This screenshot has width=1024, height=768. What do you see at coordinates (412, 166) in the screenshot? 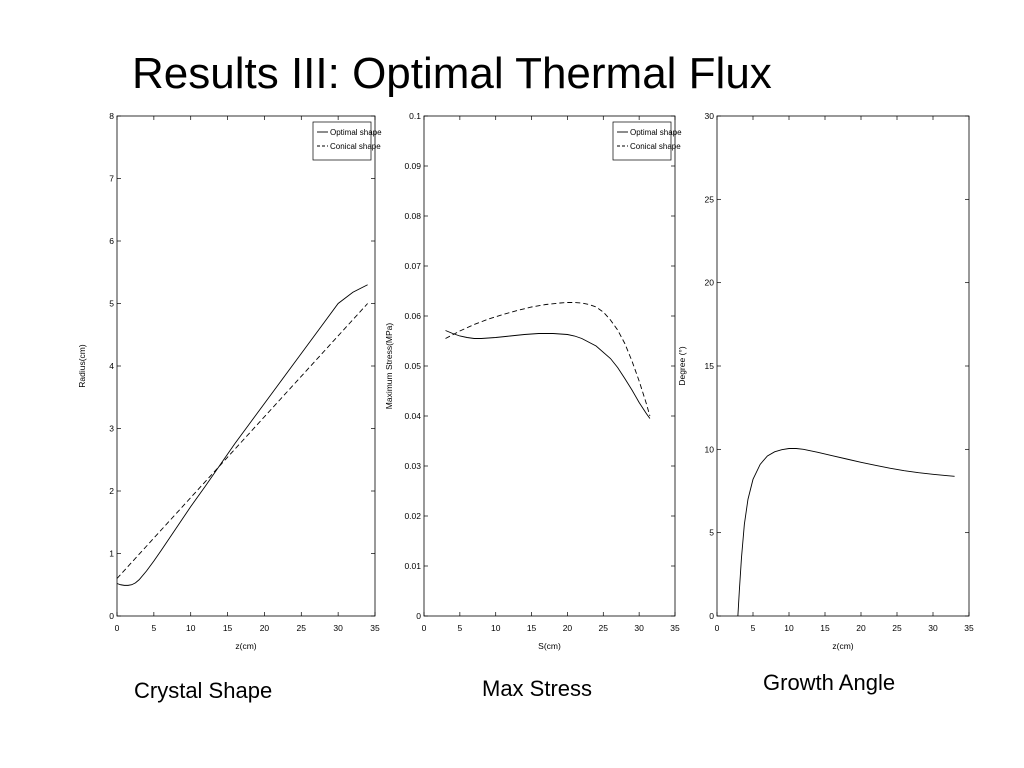
I see `y-tick-label: 0.09` at bounding box center [412, 166].